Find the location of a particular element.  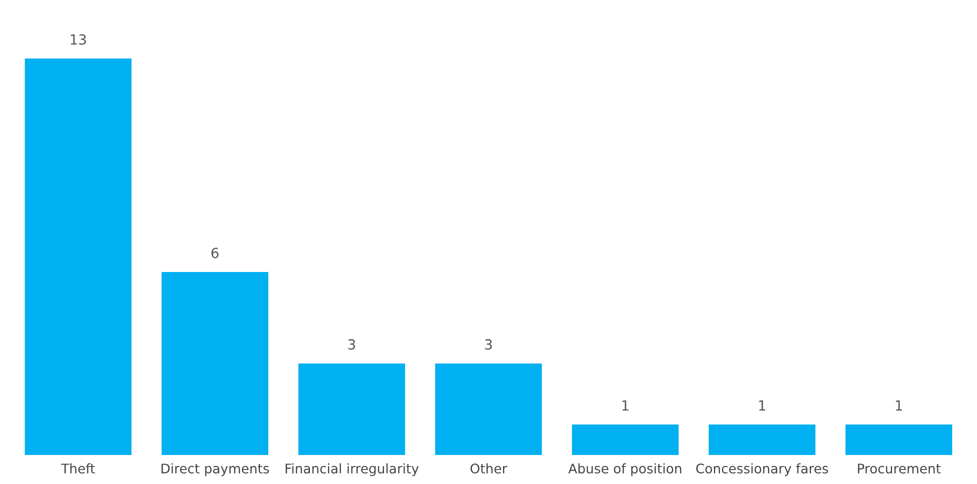

x-tick-label: Procurement is located at coordinates (899, 469).